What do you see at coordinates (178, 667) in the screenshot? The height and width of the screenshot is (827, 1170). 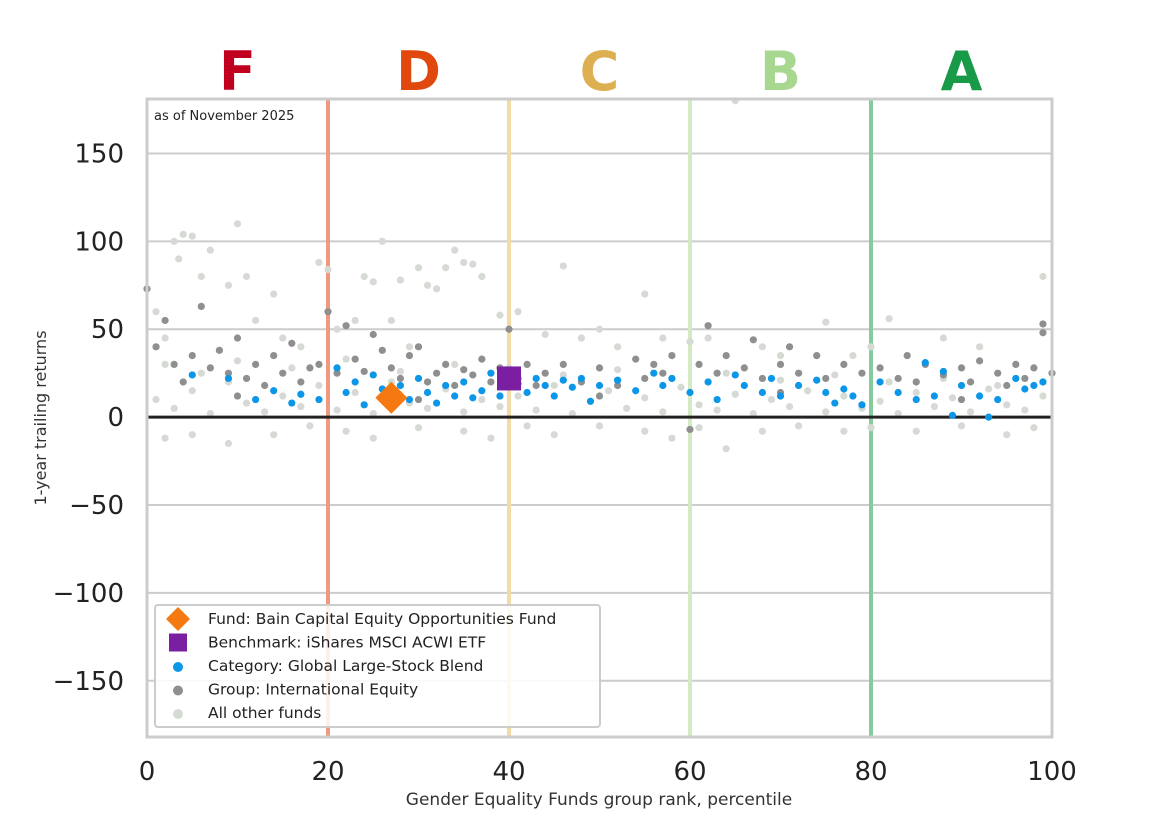 I see `legend-marker` at bounding box center [178, 667].